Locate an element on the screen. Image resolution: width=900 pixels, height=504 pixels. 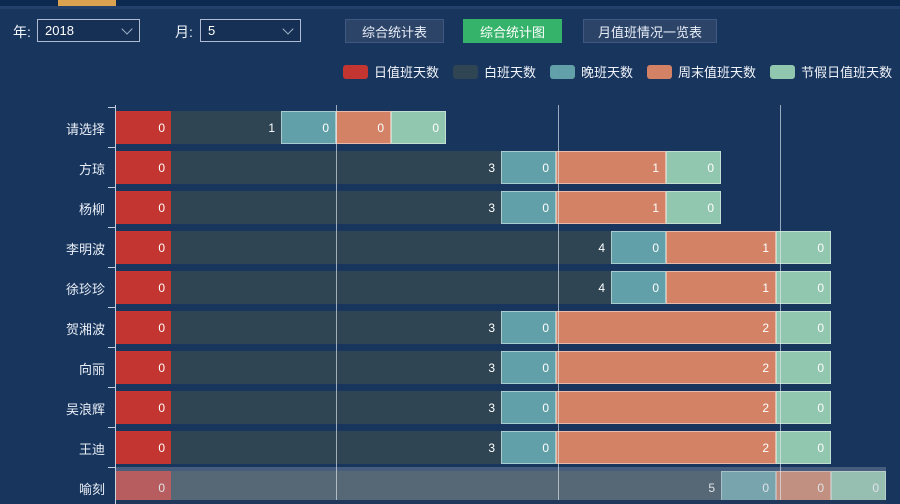
category-label: 李明波 is located at coordinates (85, 249).